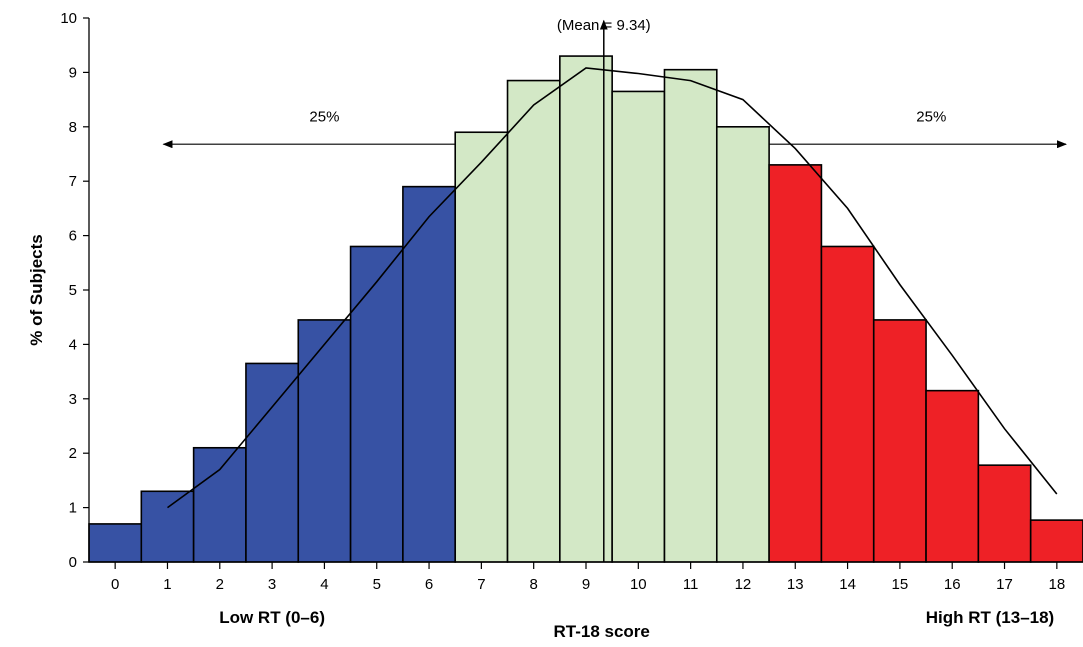 Image resolution: width=1083 pixels, height=647 pixels. What do you see at coordinates (990, 617) in the screenshot?
I see `high-rt-group-label: High RT (13–18)` at bounding box center [990, 617].